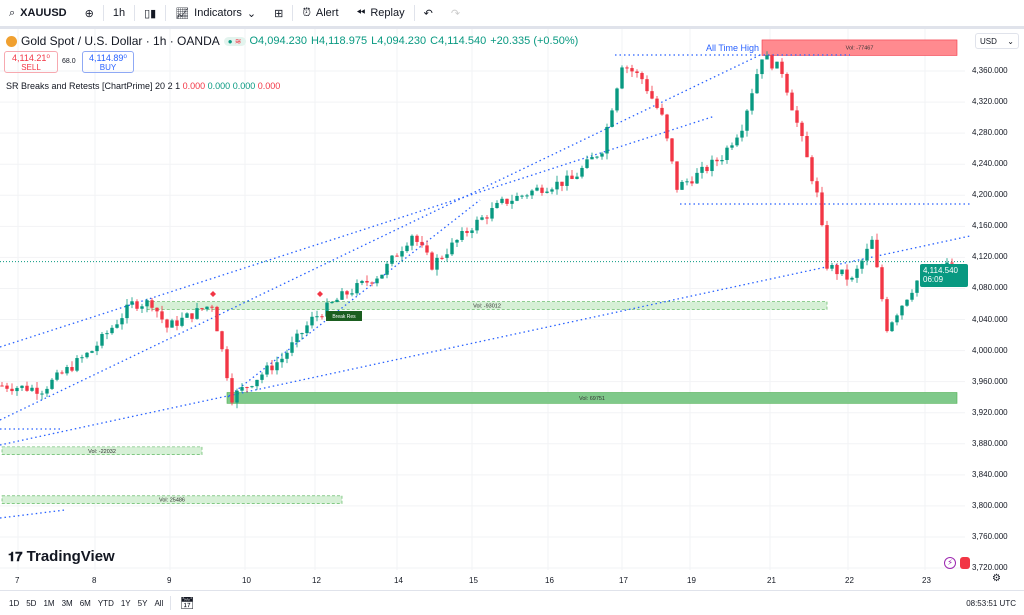 This screenshot has height=615, width=1024. I want to click on range-button-ytd: YTD, so click(105, 603).